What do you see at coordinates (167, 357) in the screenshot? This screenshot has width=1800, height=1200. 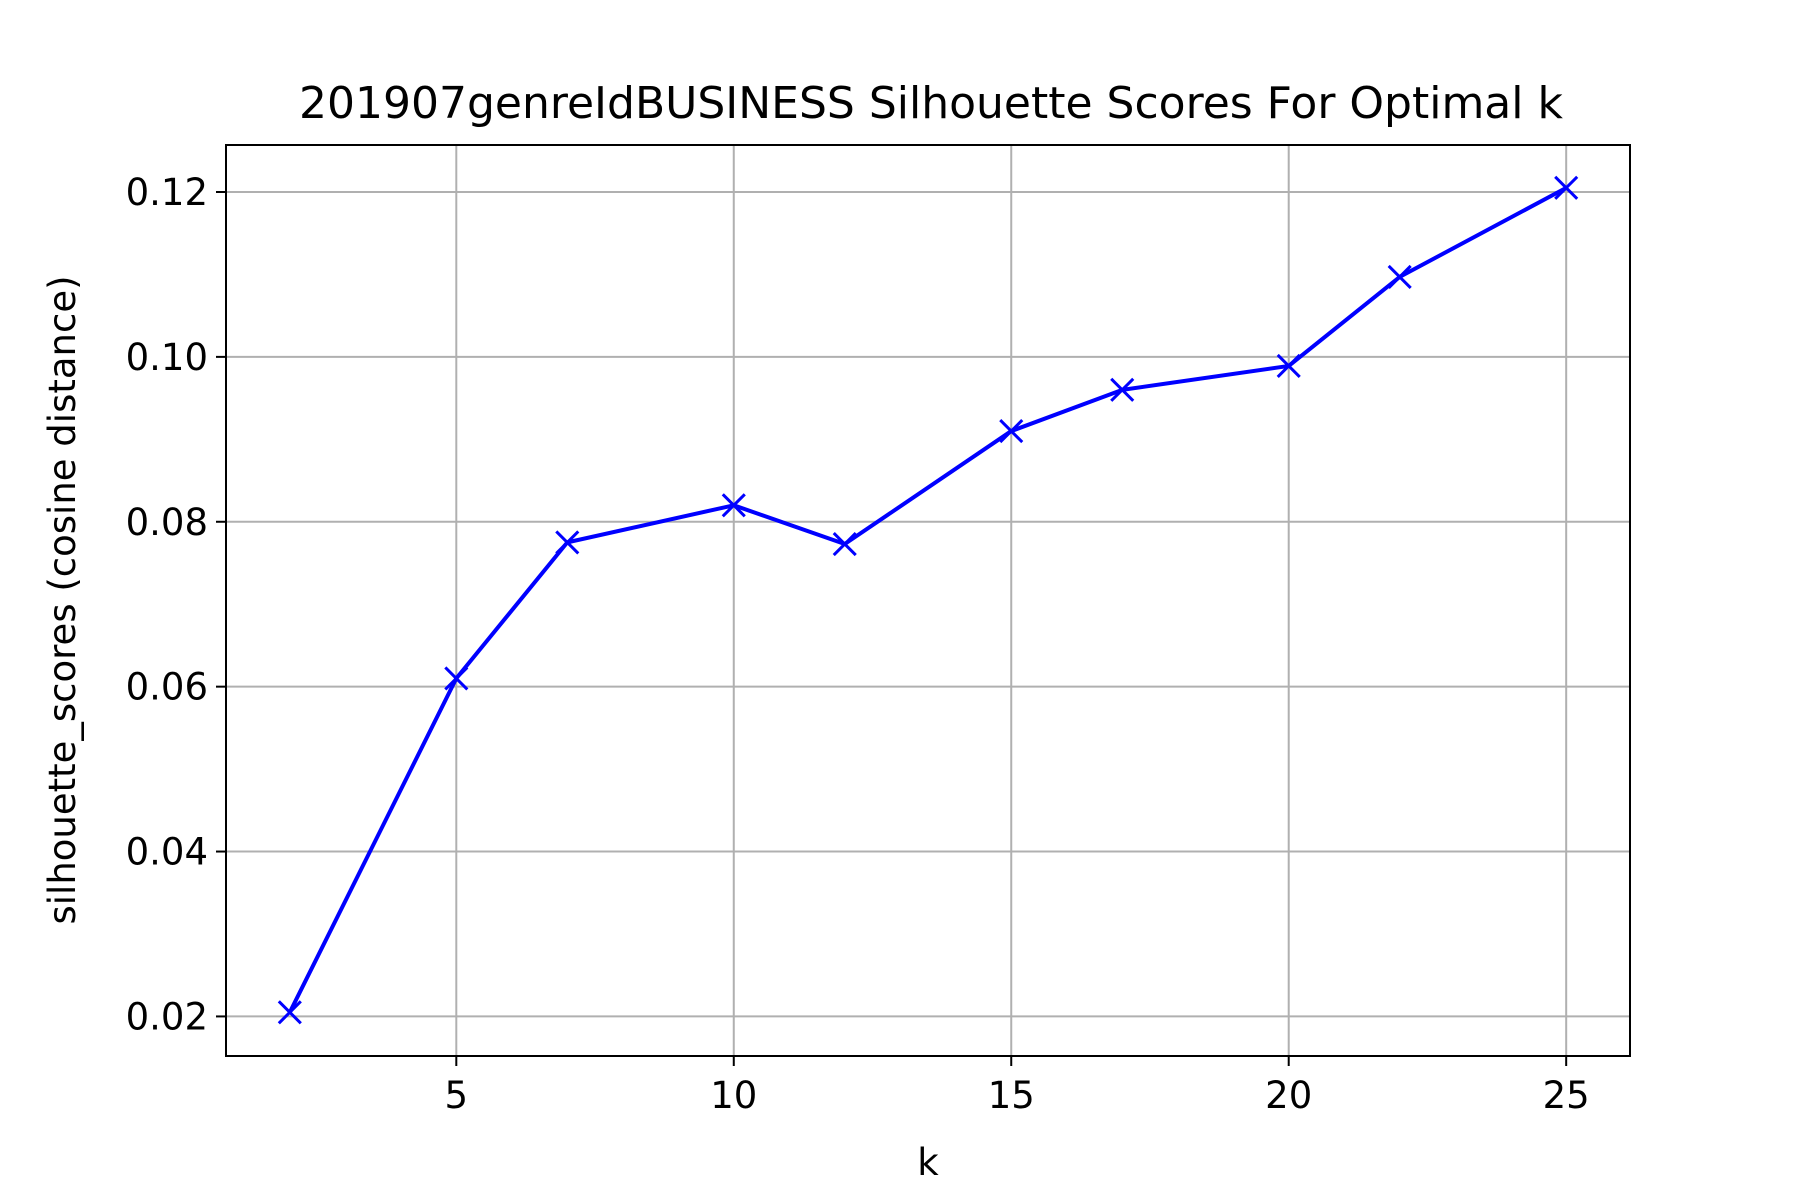 I see `y-tick-label: 0.10` at bounding box center [167, 357].